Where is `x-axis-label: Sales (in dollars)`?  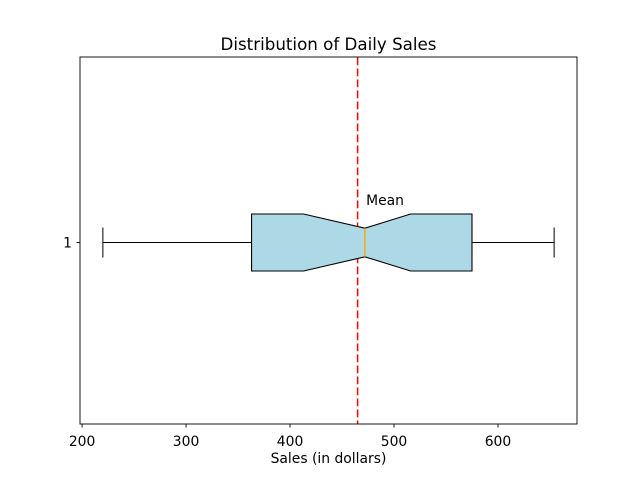 x-axis-label: Sales (in dollars) is located at coordinates (329, 459).